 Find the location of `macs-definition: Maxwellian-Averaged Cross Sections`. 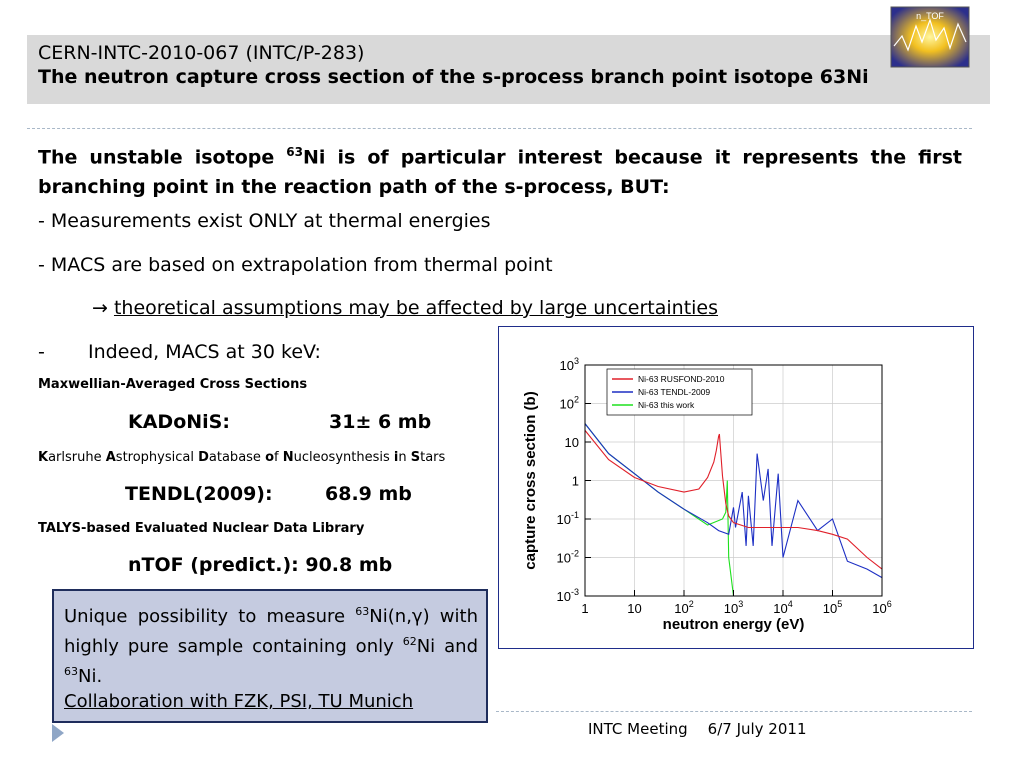

macs-definition: Maxwellian-Averaged Cross Sections is located at coordinates (173, 384).